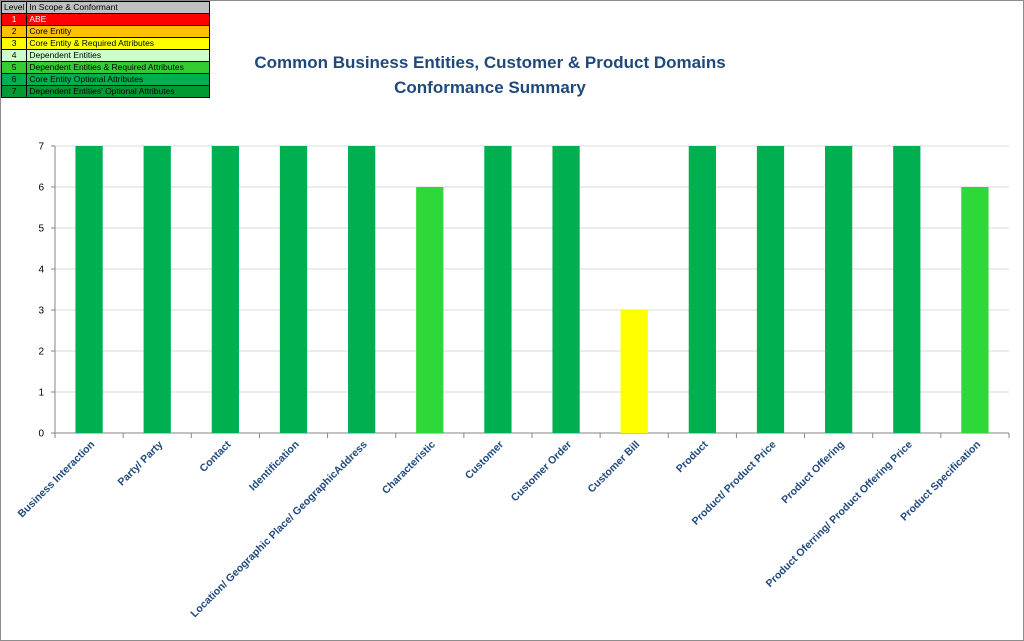 The width and height of the screenshot is (1024, 641). Describe the element at coordinates (940, 481) in the screenshot. I see `x-category-label: Product Specification` at that location.